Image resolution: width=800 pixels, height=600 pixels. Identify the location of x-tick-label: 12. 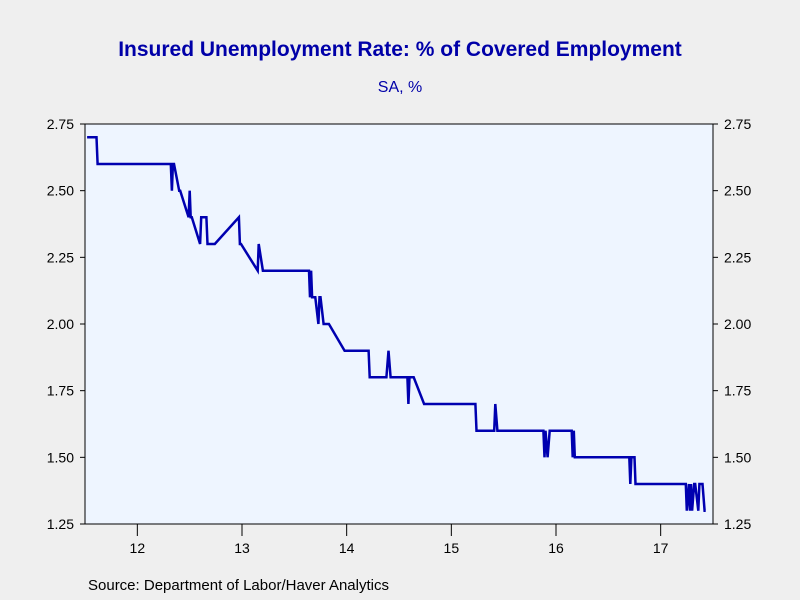
(138, 548).